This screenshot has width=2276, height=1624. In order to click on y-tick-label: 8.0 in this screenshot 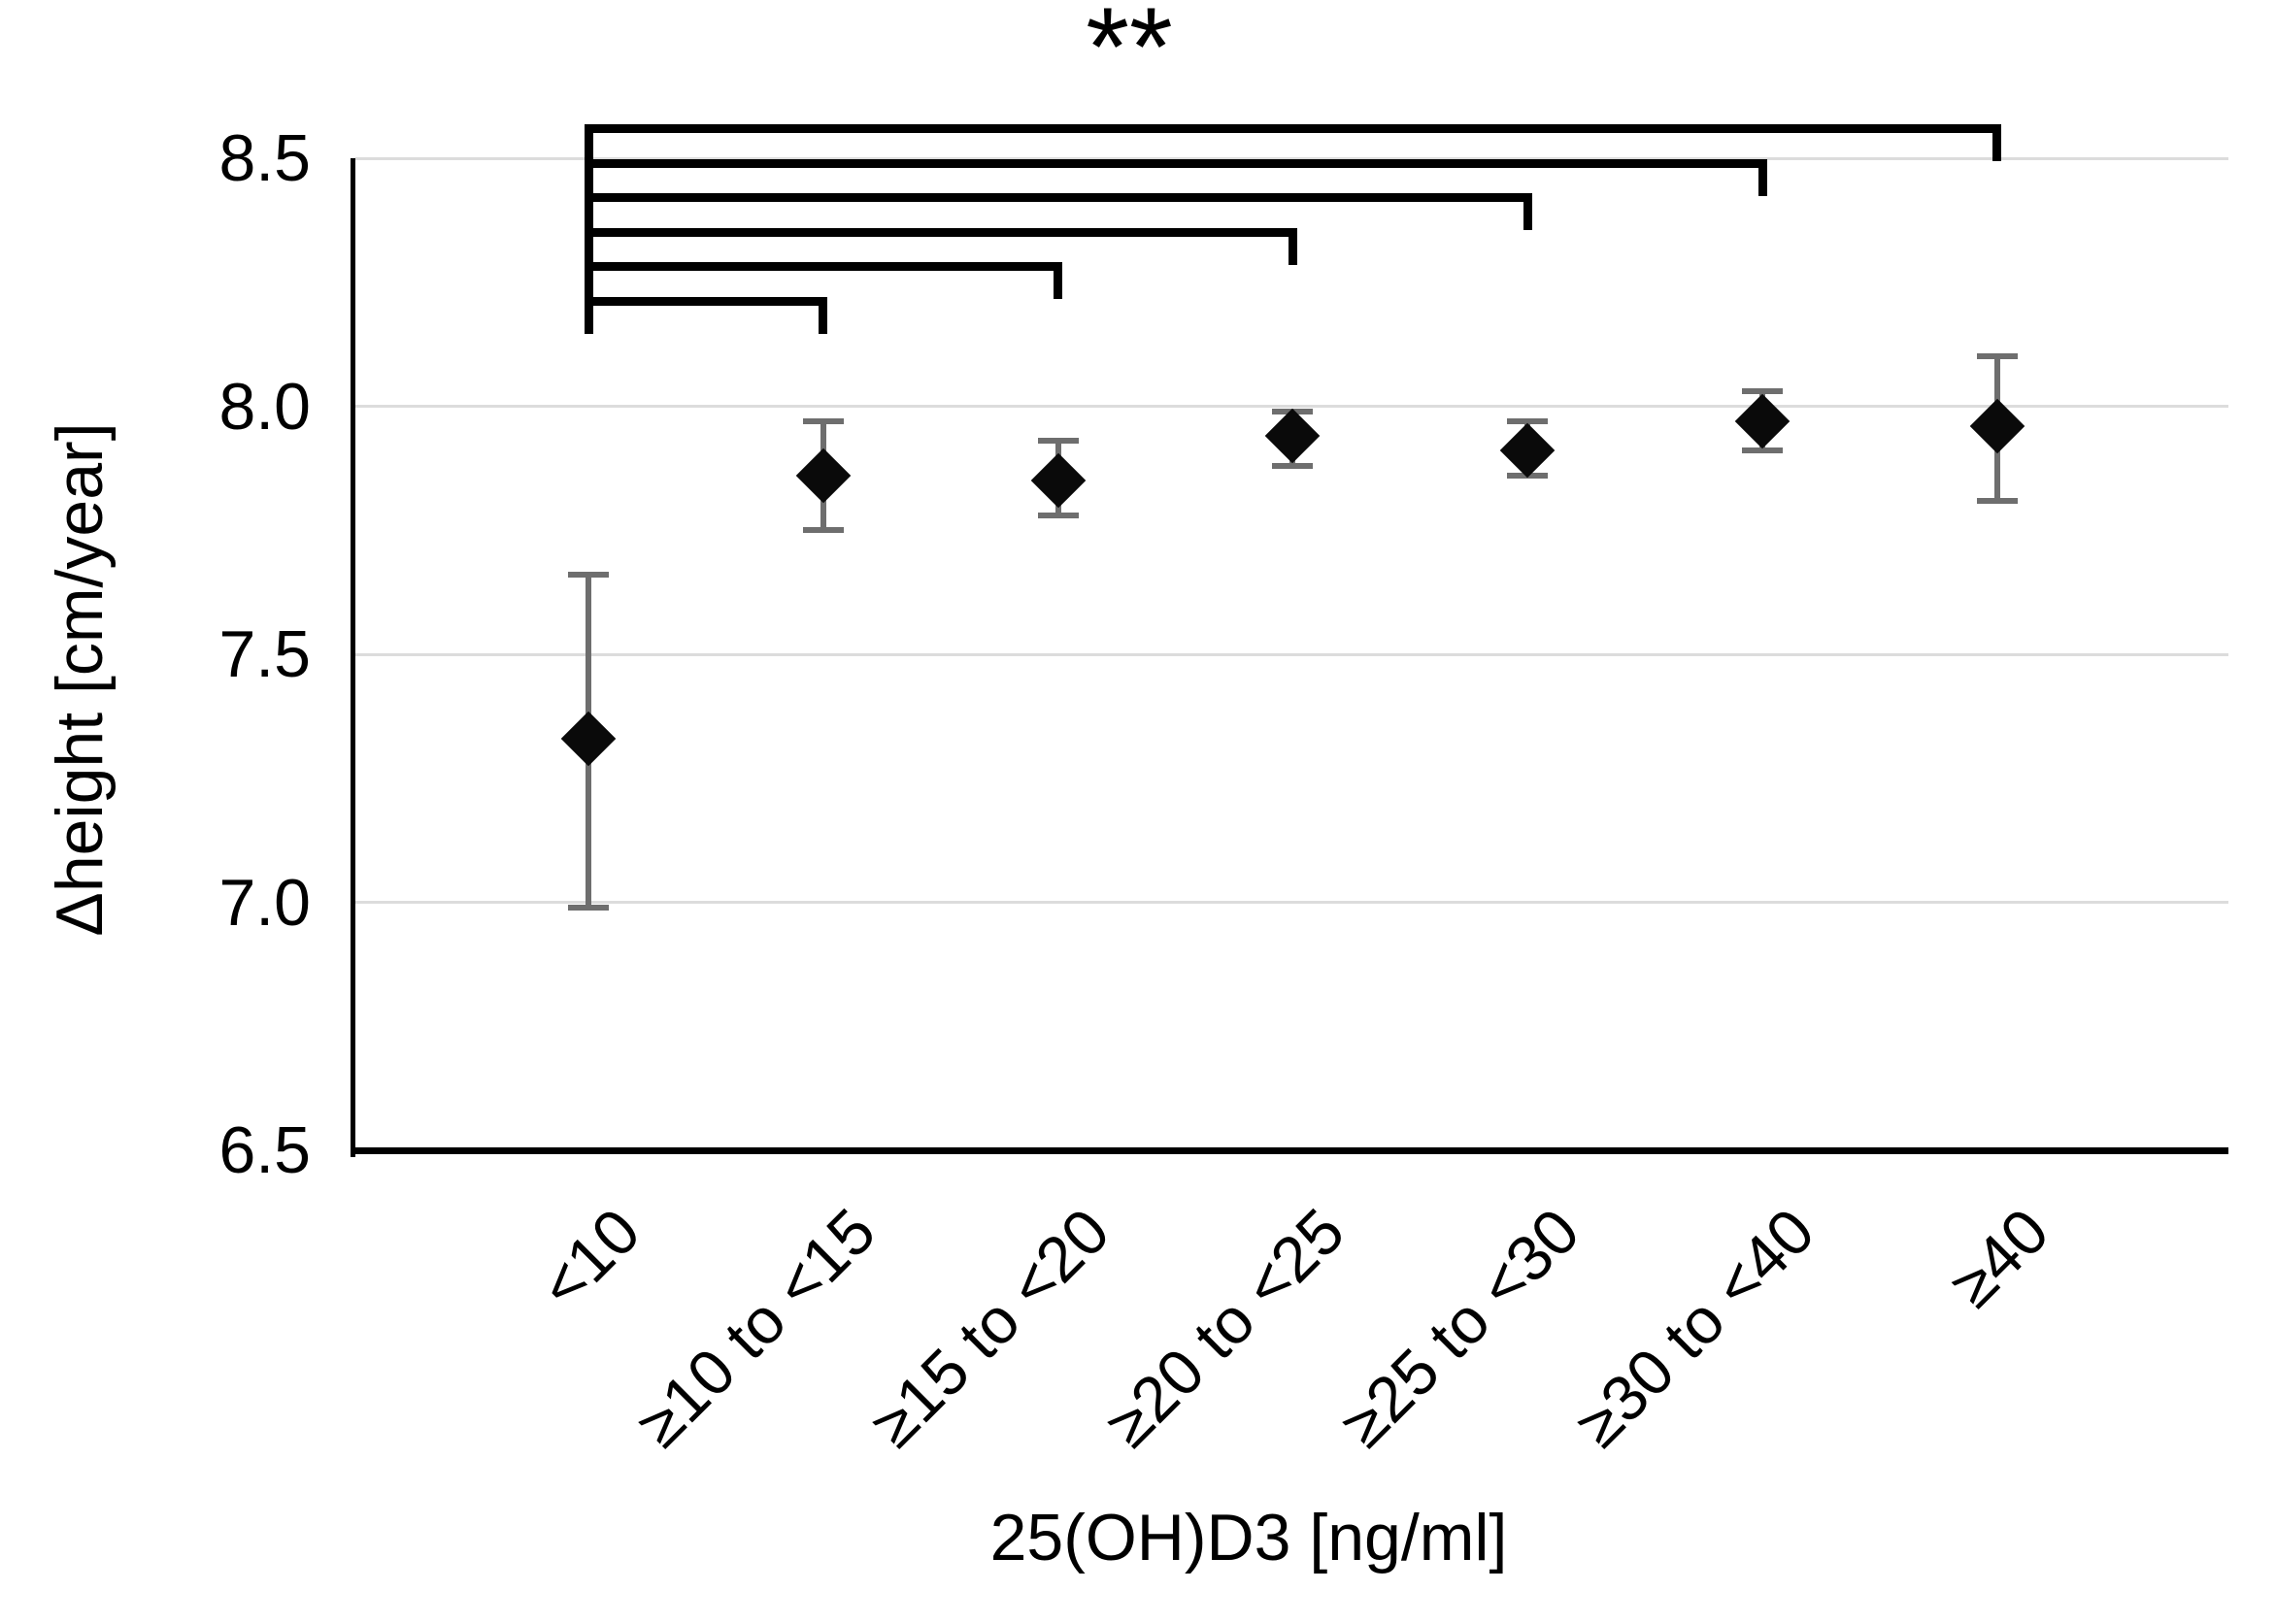, I will do `click(264, 406)`.